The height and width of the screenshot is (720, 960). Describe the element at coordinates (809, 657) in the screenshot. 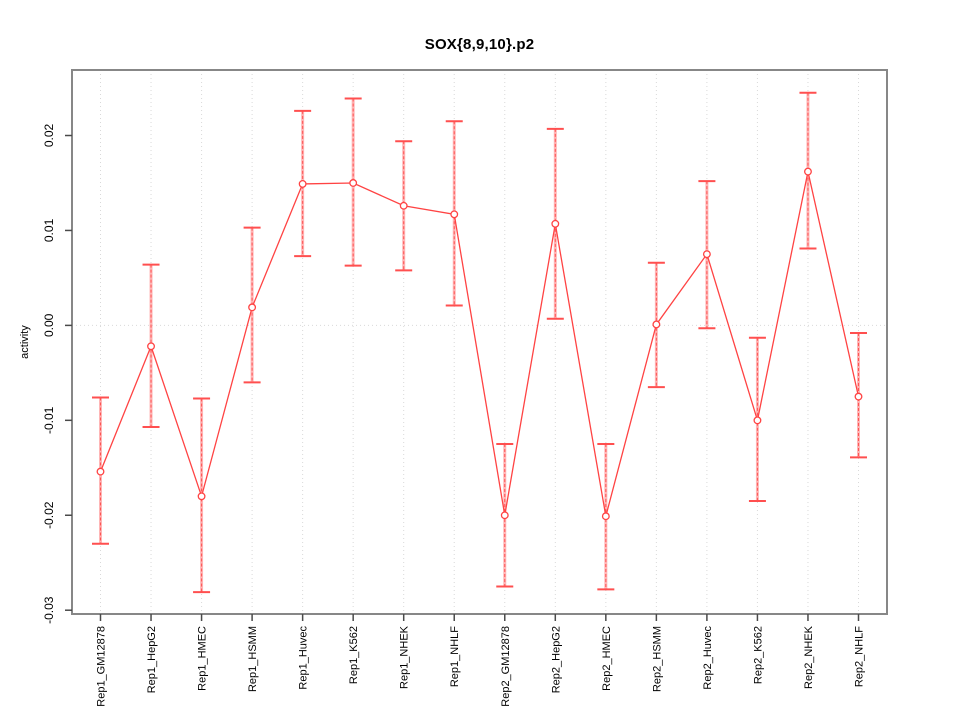

I see `x-category-label: Rep2_NHEK` at that location.